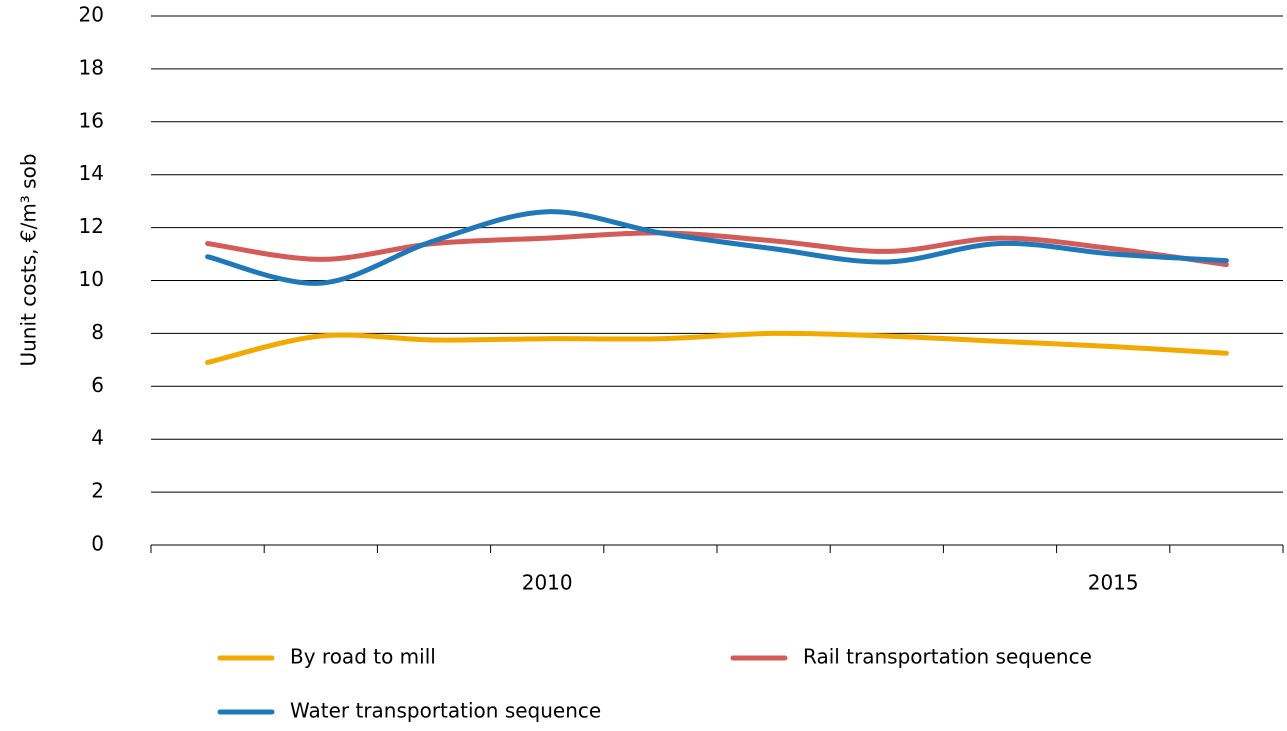 This screenshot has height=731, width=1287. I want to click on y-tick-label: 12, so click(91, 226).